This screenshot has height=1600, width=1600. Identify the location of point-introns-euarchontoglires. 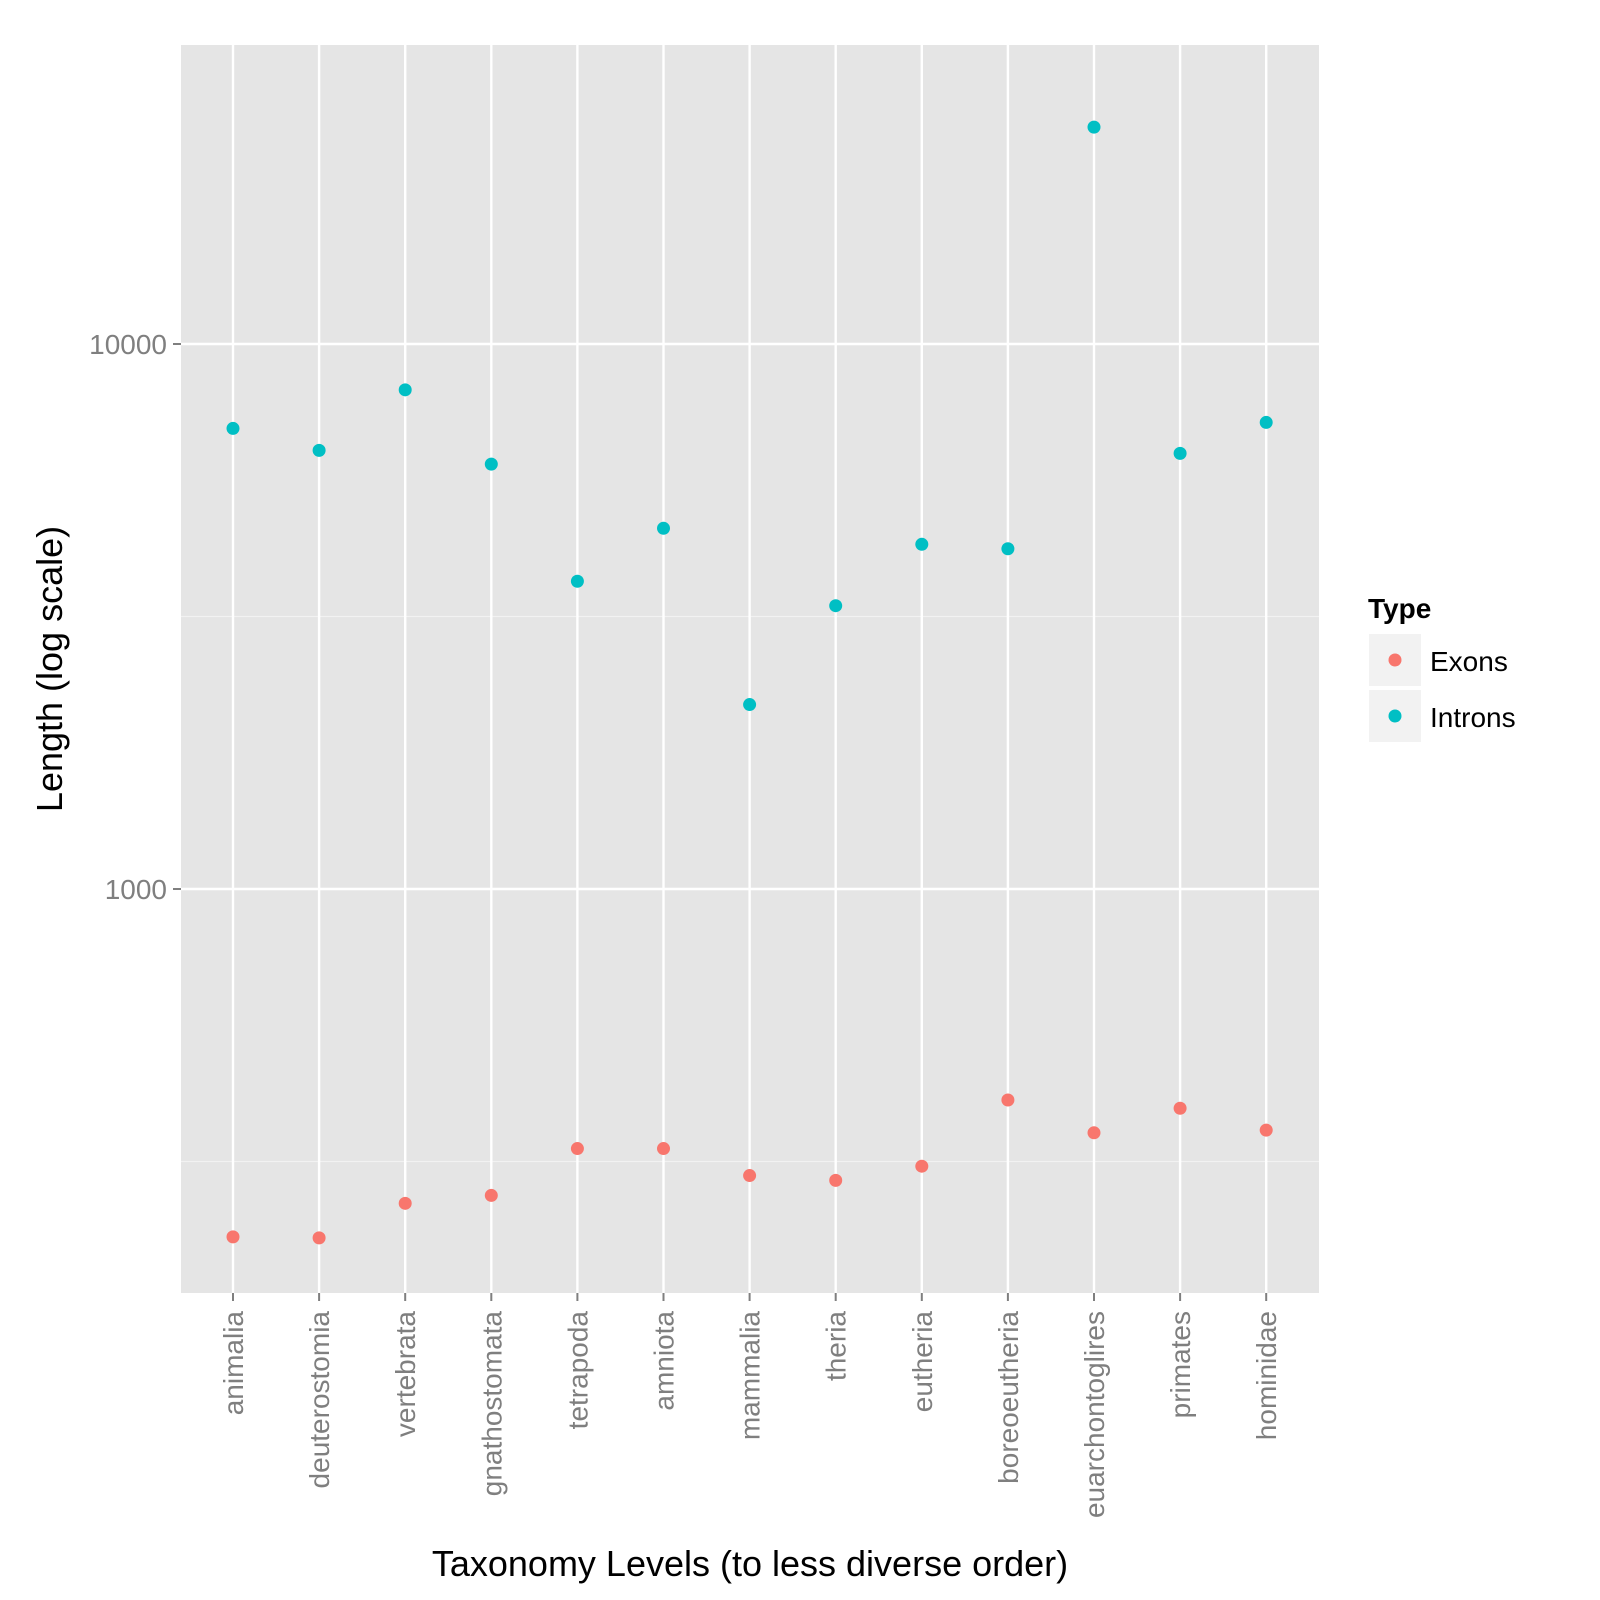
(1094, 127).